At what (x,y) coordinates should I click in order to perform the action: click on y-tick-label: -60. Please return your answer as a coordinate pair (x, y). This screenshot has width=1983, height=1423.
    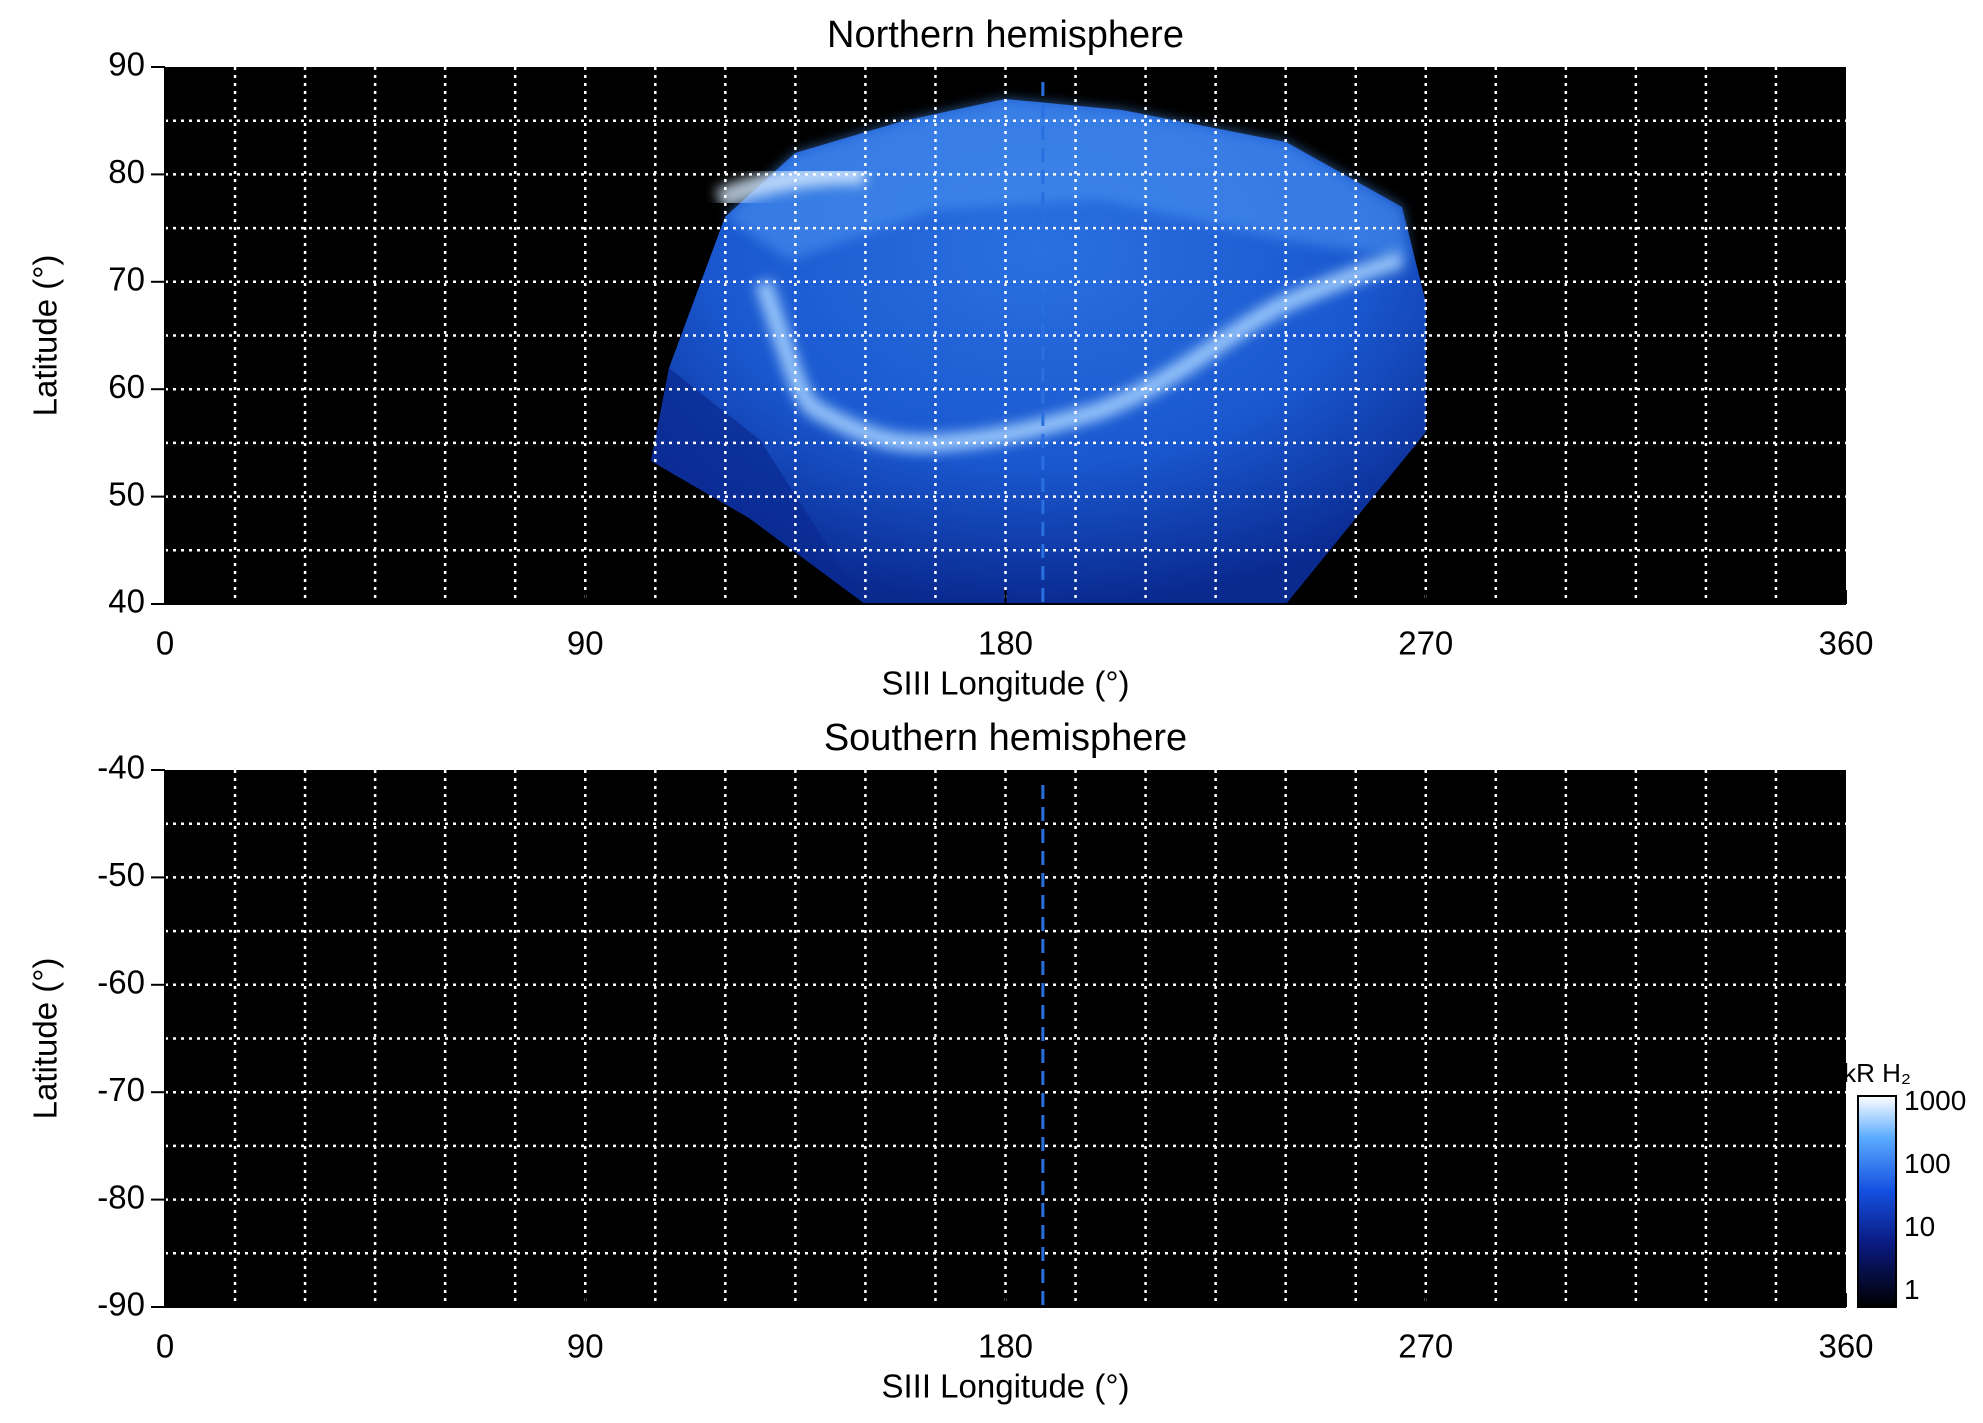
    Looking at the image, I should click on (121, 982).